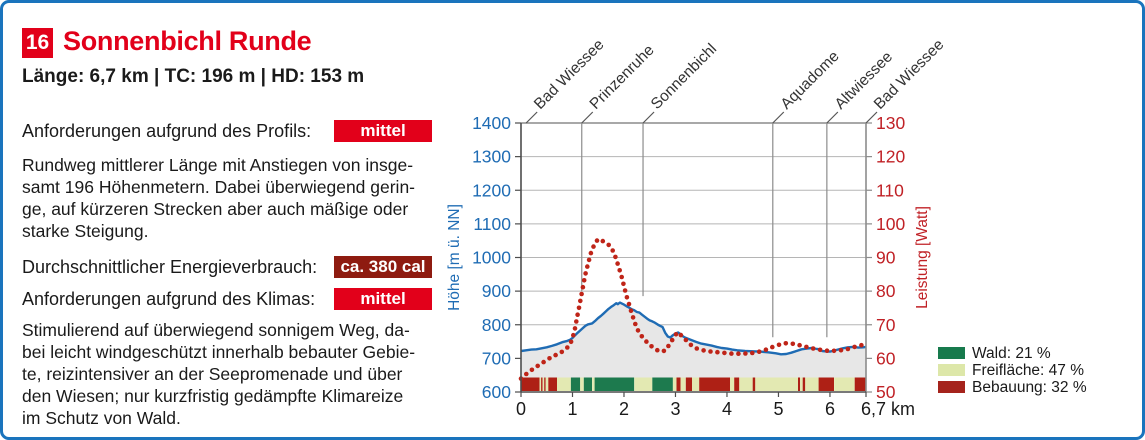 The width and height of the screenshot is (1145, 440). I want to click on x-axis-ticks: 0 1 2 3 4 5 6 6,7 km, so click(715, 405).